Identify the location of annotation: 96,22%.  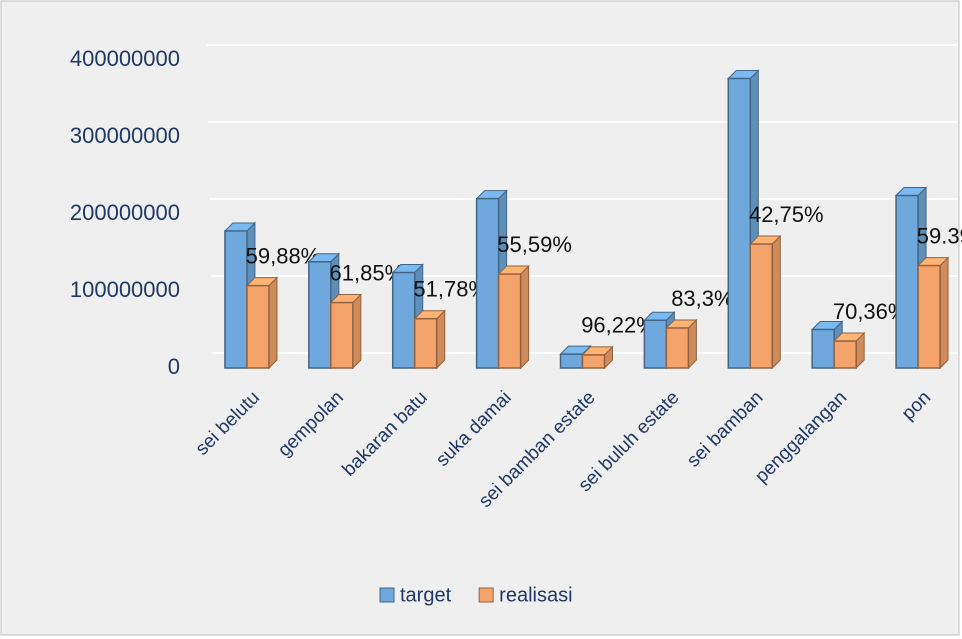
(618, 325).